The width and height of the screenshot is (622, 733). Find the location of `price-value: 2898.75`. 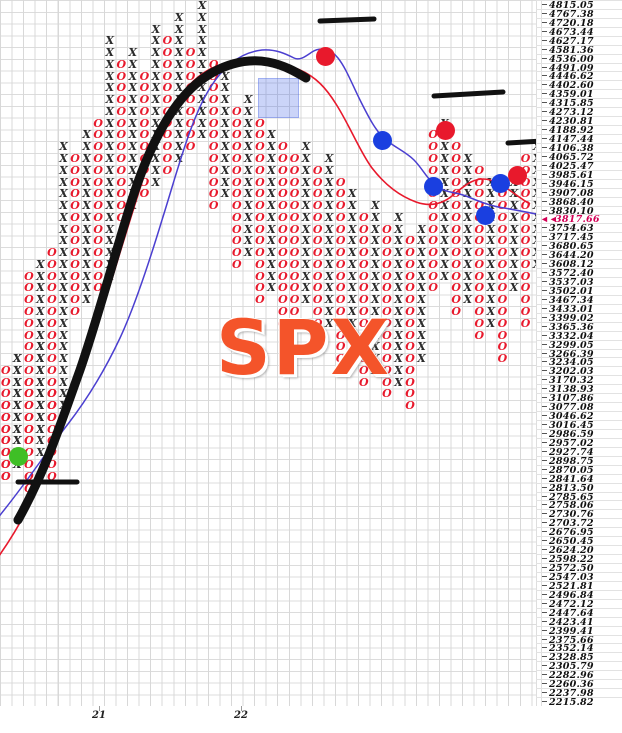

price-value: 2898.75 is located at coordinates (571, 461).